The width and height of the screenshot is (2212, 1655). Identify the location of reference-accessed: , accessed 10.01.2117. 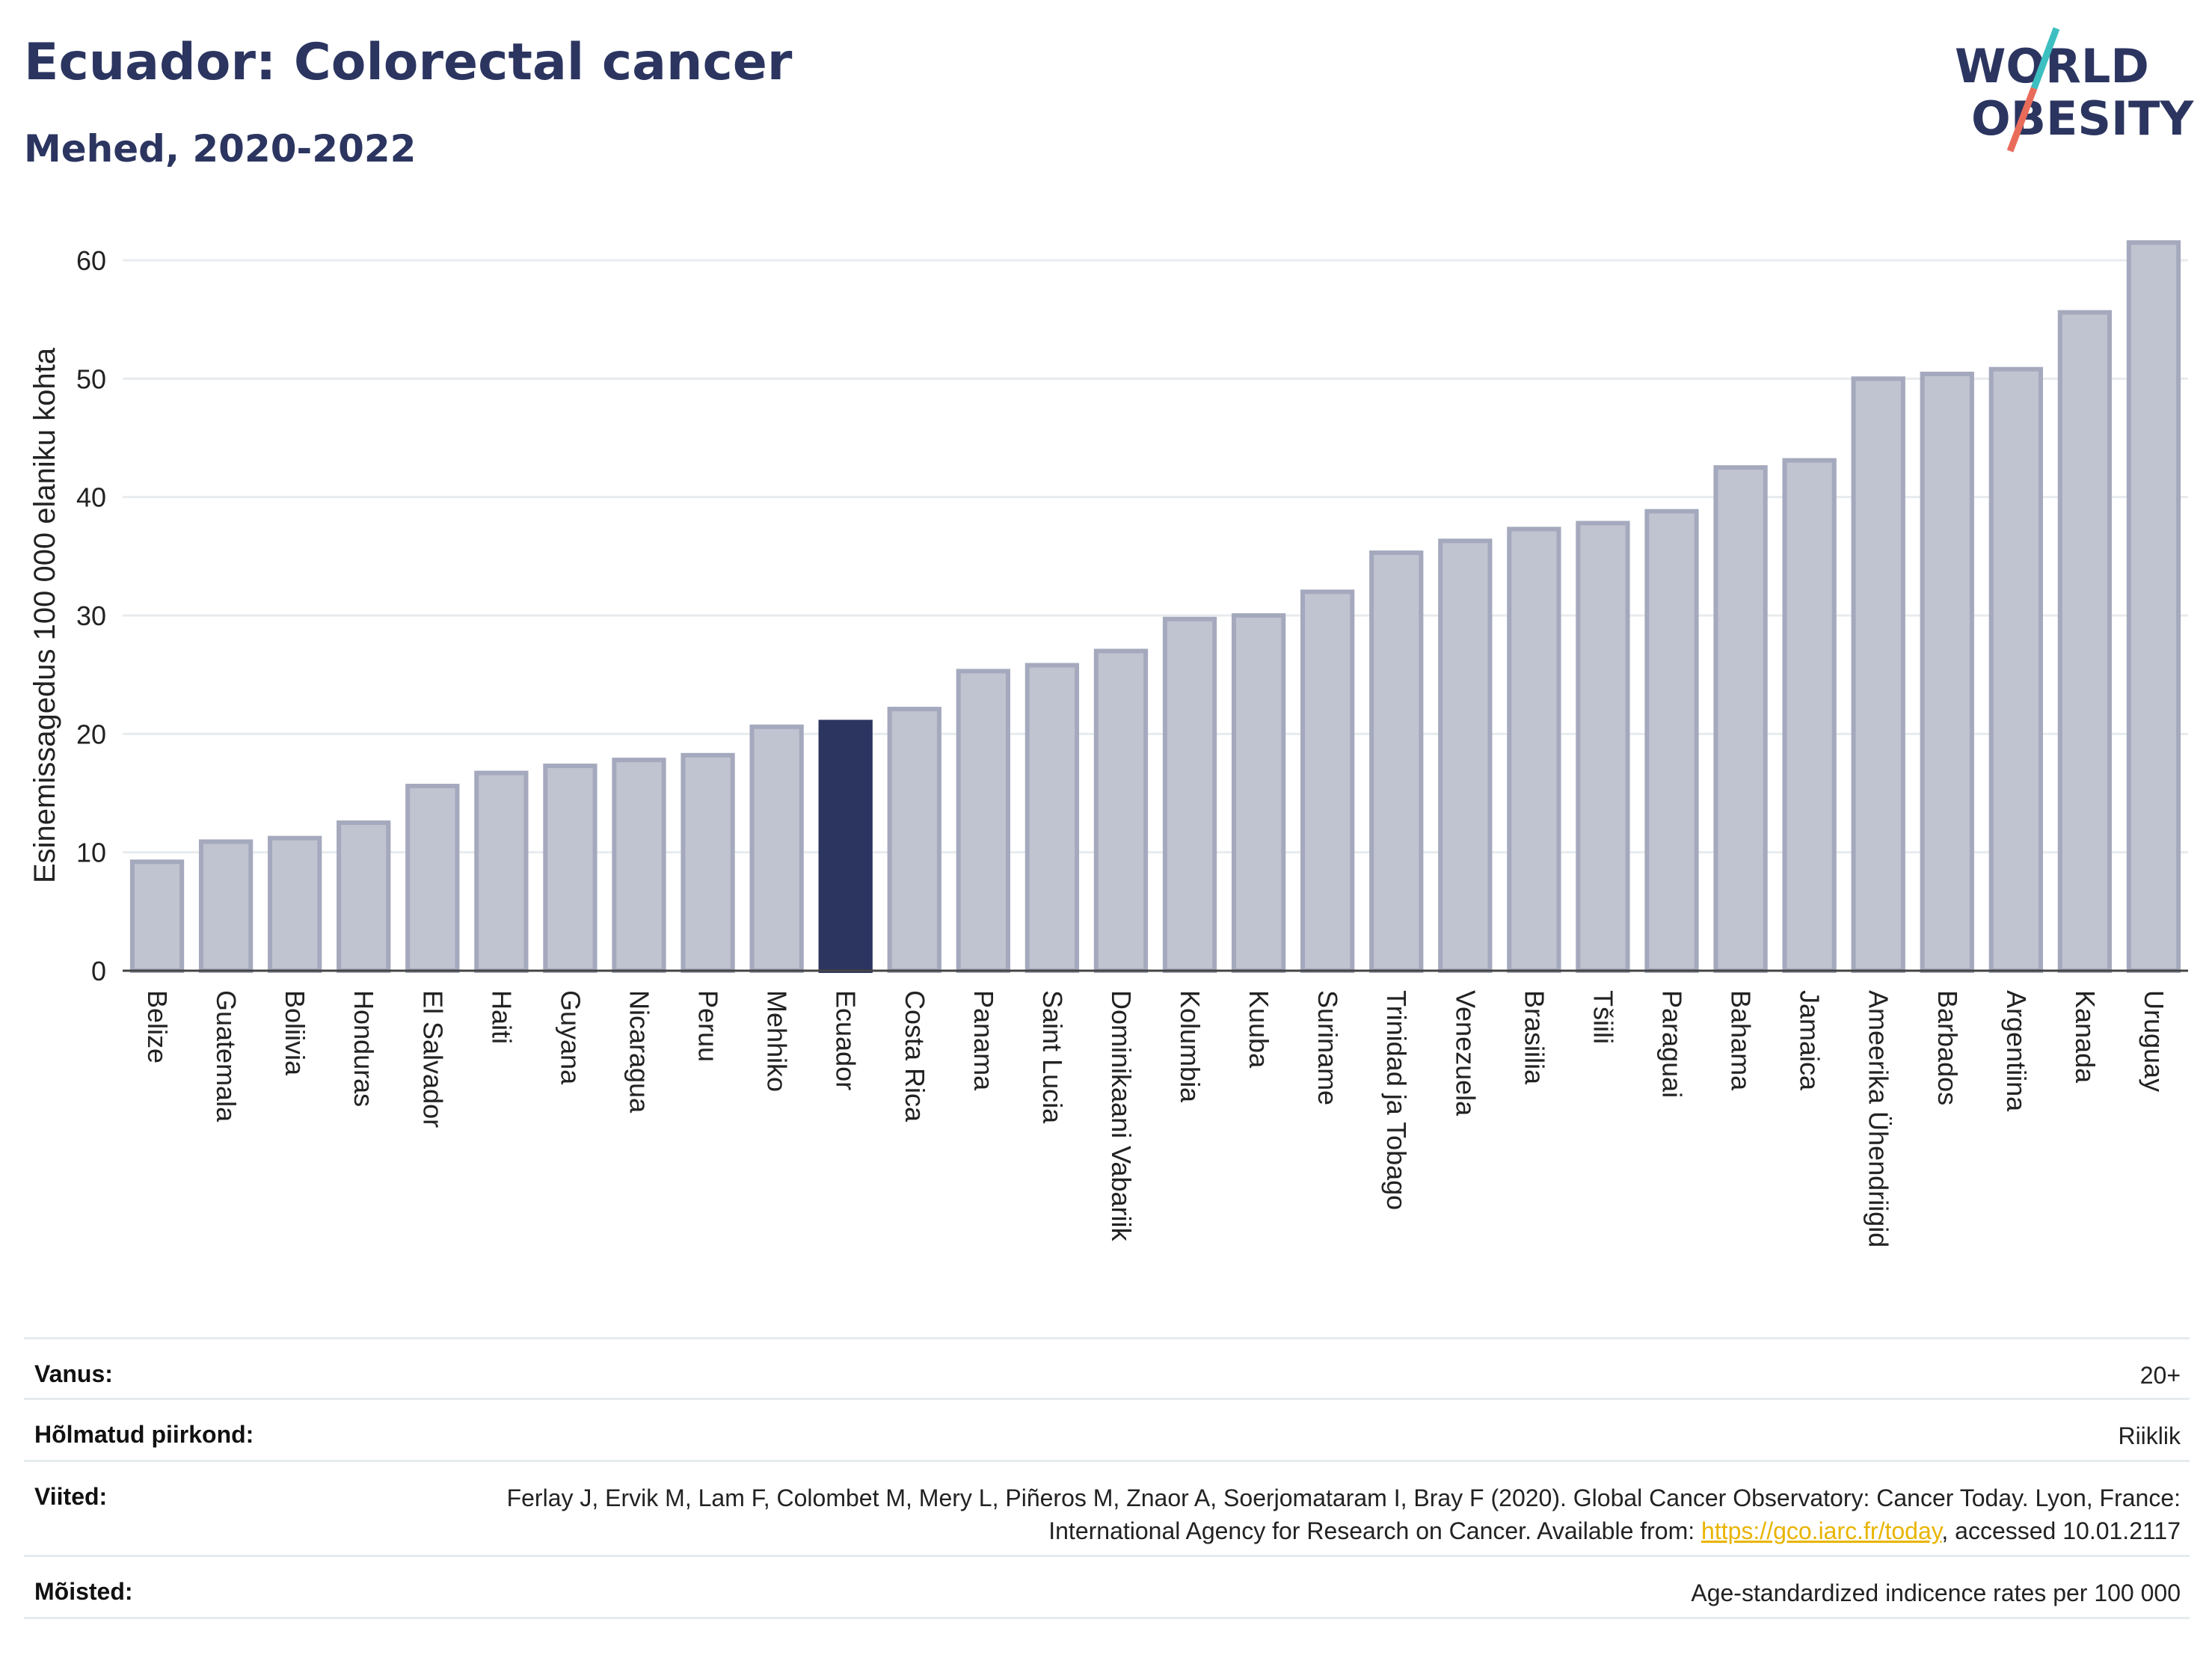
(2061, 1530).